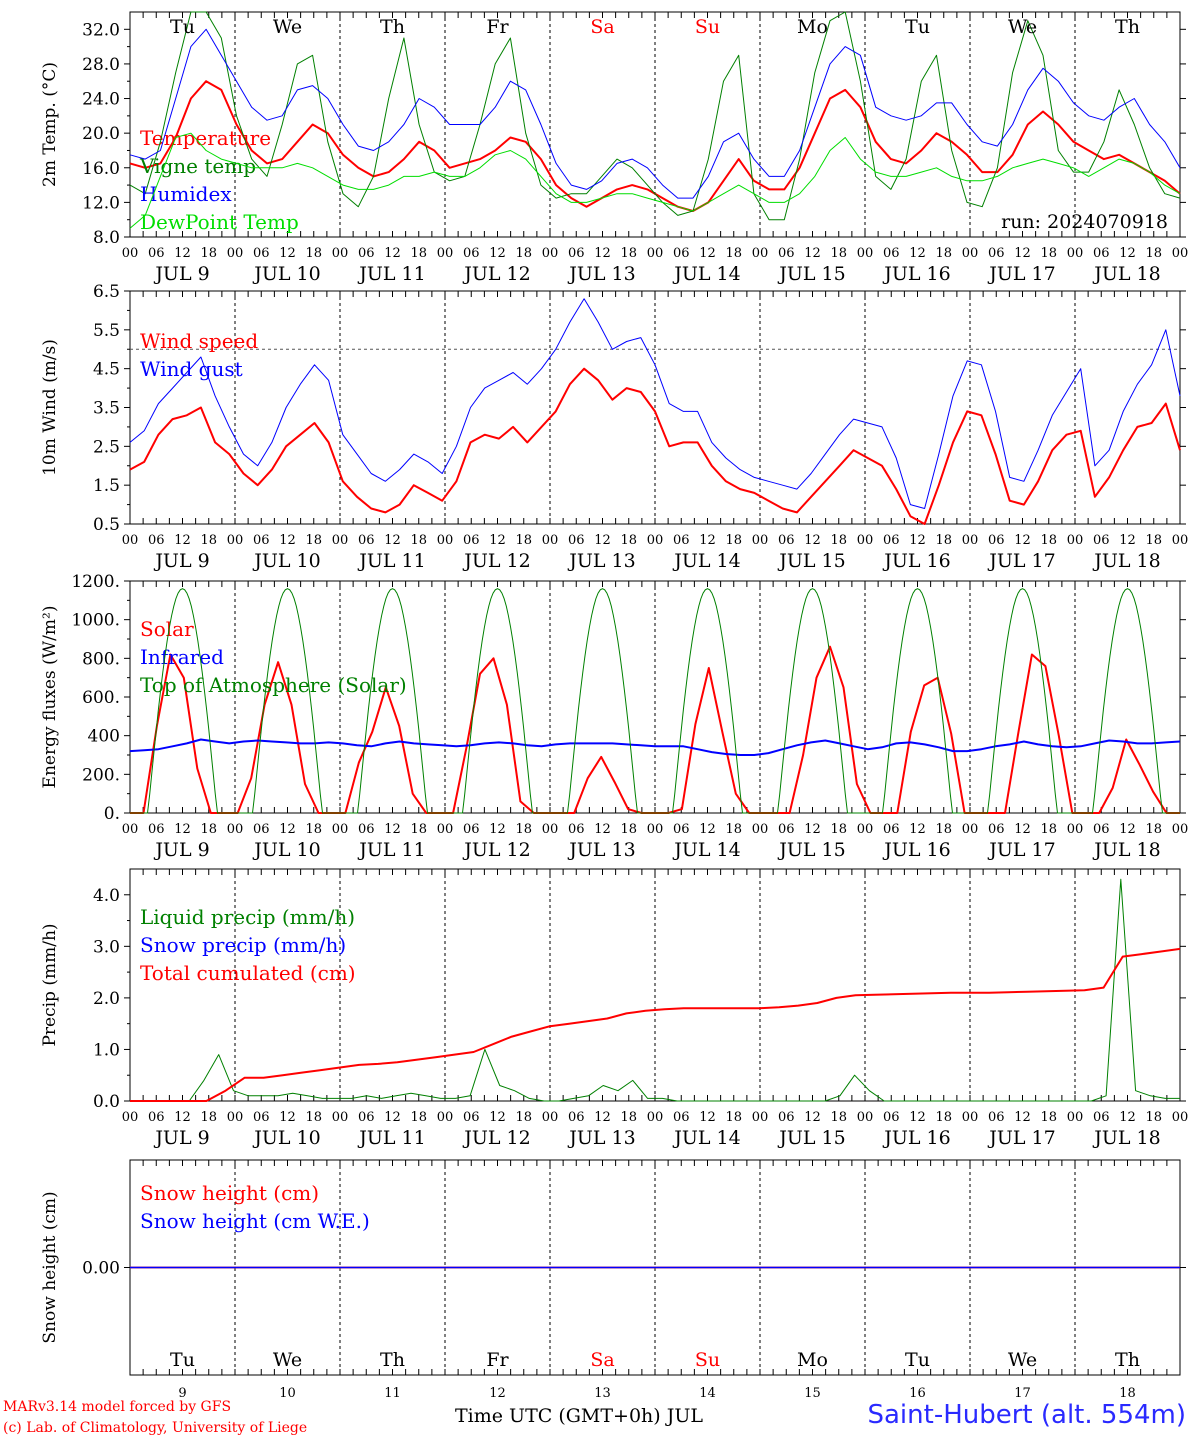 Image resolution: width=1194 pixels, height=1440 pixels. I want to click on run-label: run: 2024070918, so click(1084, 222).